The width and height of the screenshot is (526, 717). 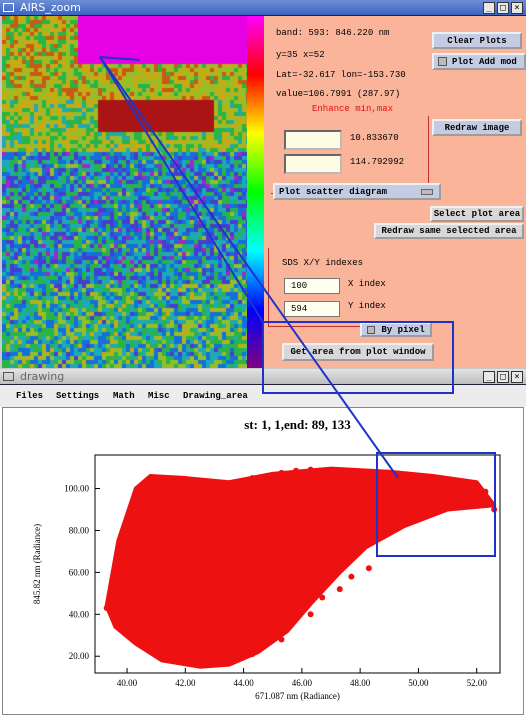 What do you see at coordinates (427, 192) in the screenshot?
I see `dropdown-indicator-icon` at bounding box center [427, 192].